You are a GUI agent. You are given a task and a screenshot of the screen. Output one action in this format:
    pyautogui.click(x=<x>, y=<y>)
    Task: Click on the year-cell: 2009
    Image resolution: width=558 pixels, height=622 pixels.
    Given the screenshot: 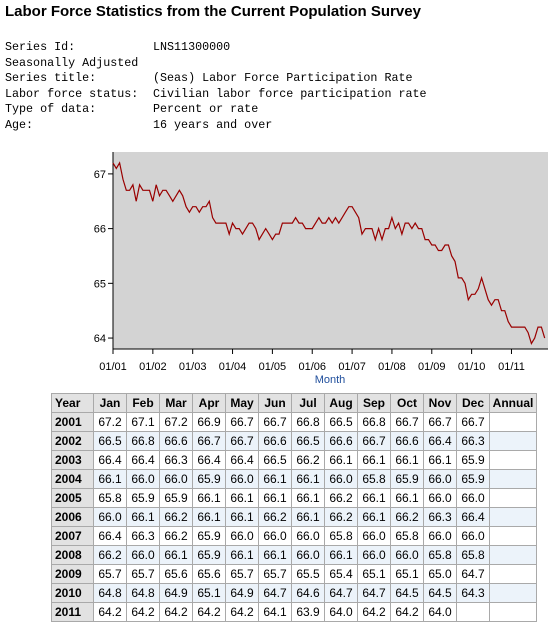 What is the action you would take?
    pyautogui.click(x=72, y=574)
    